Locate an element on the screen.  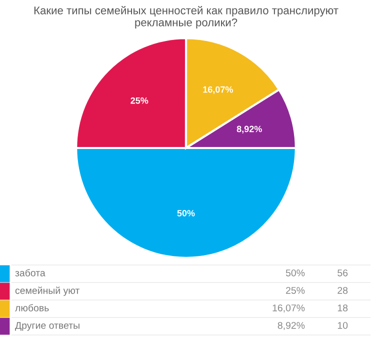
text: 25% is located at coordinates (295, 290).